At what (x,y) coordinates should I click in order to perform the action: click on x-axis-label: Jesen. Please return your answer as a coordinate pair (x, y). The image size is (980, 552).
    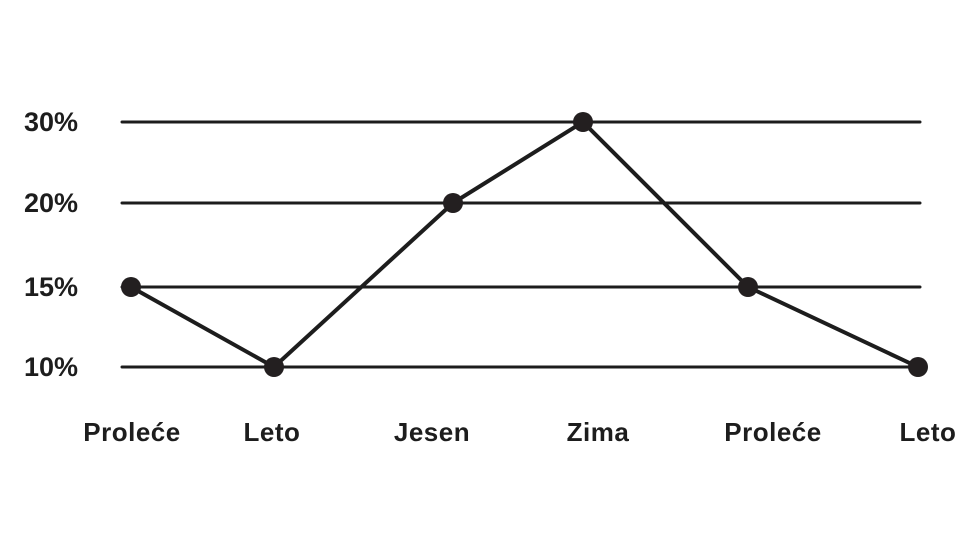
    Looking at the image, I should click on (432, 432).